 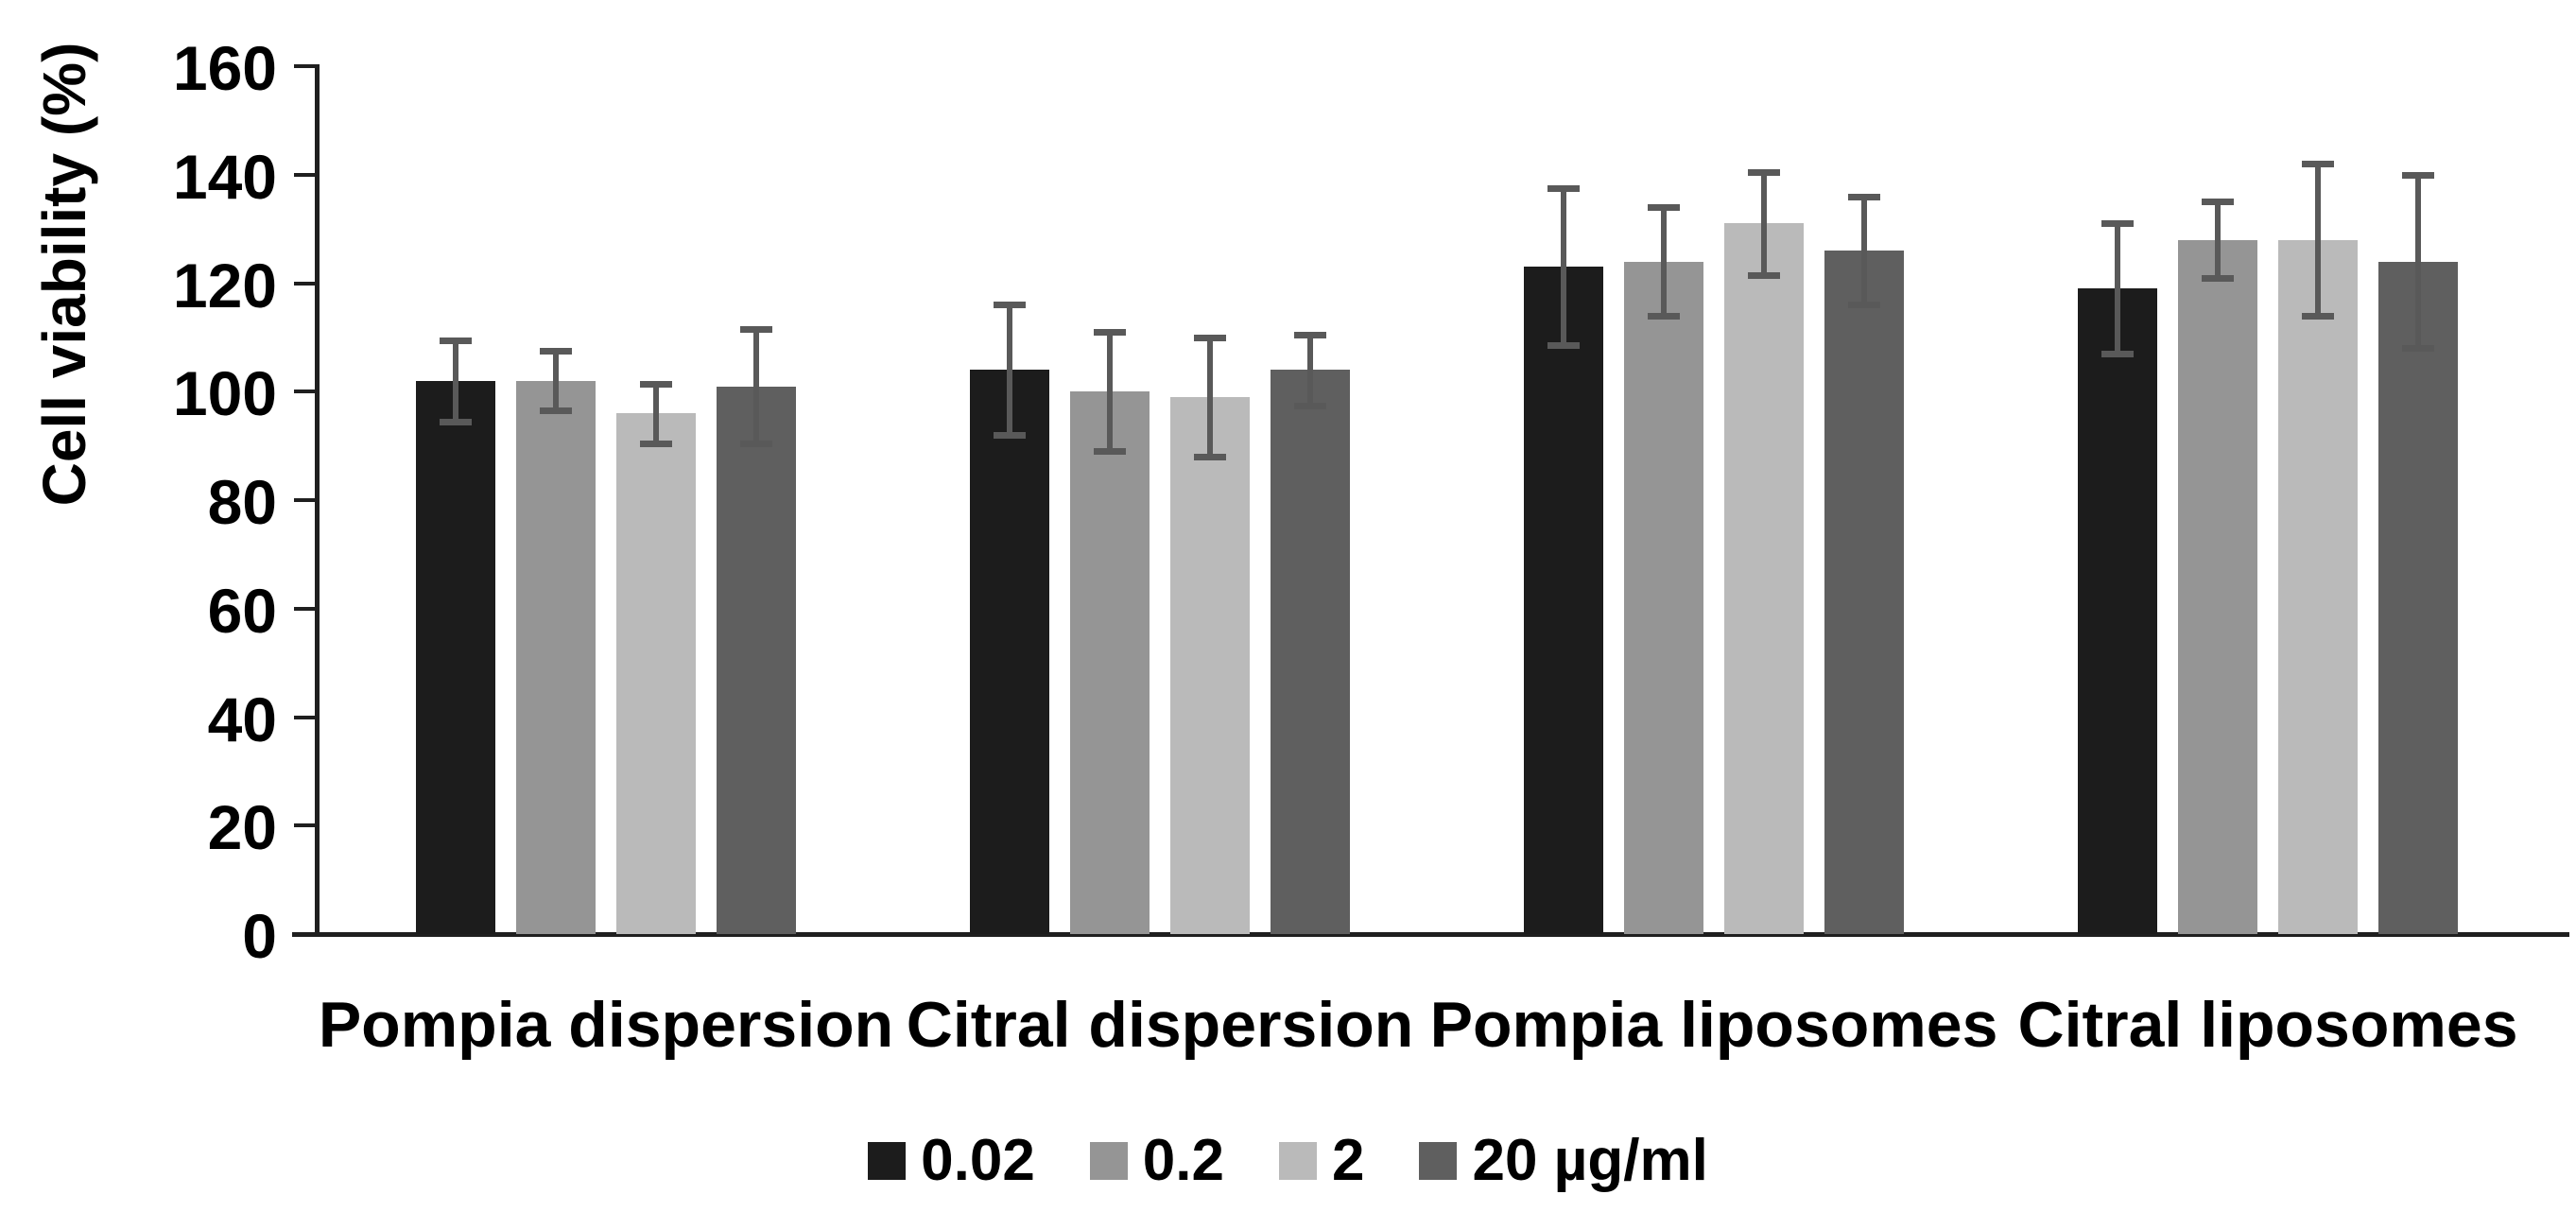 What do you see at coordinates (1322, 1161) in the screenshot?
I see `legend-item: 2` at bounding box center [1322, 1161].